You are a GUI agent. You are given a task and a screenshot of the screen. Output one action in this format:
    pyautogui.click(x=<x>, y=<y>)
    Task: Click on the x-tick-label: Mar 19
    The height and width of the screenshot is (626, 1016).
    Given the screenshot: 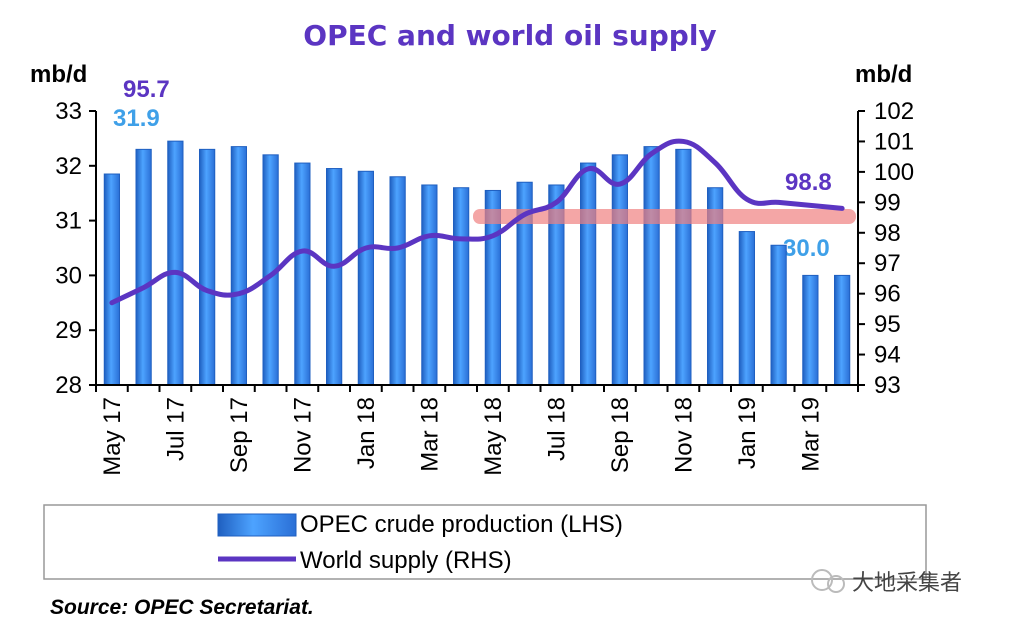 What is the action you would take?
    pyautogui.click(x=810, y=434)
    